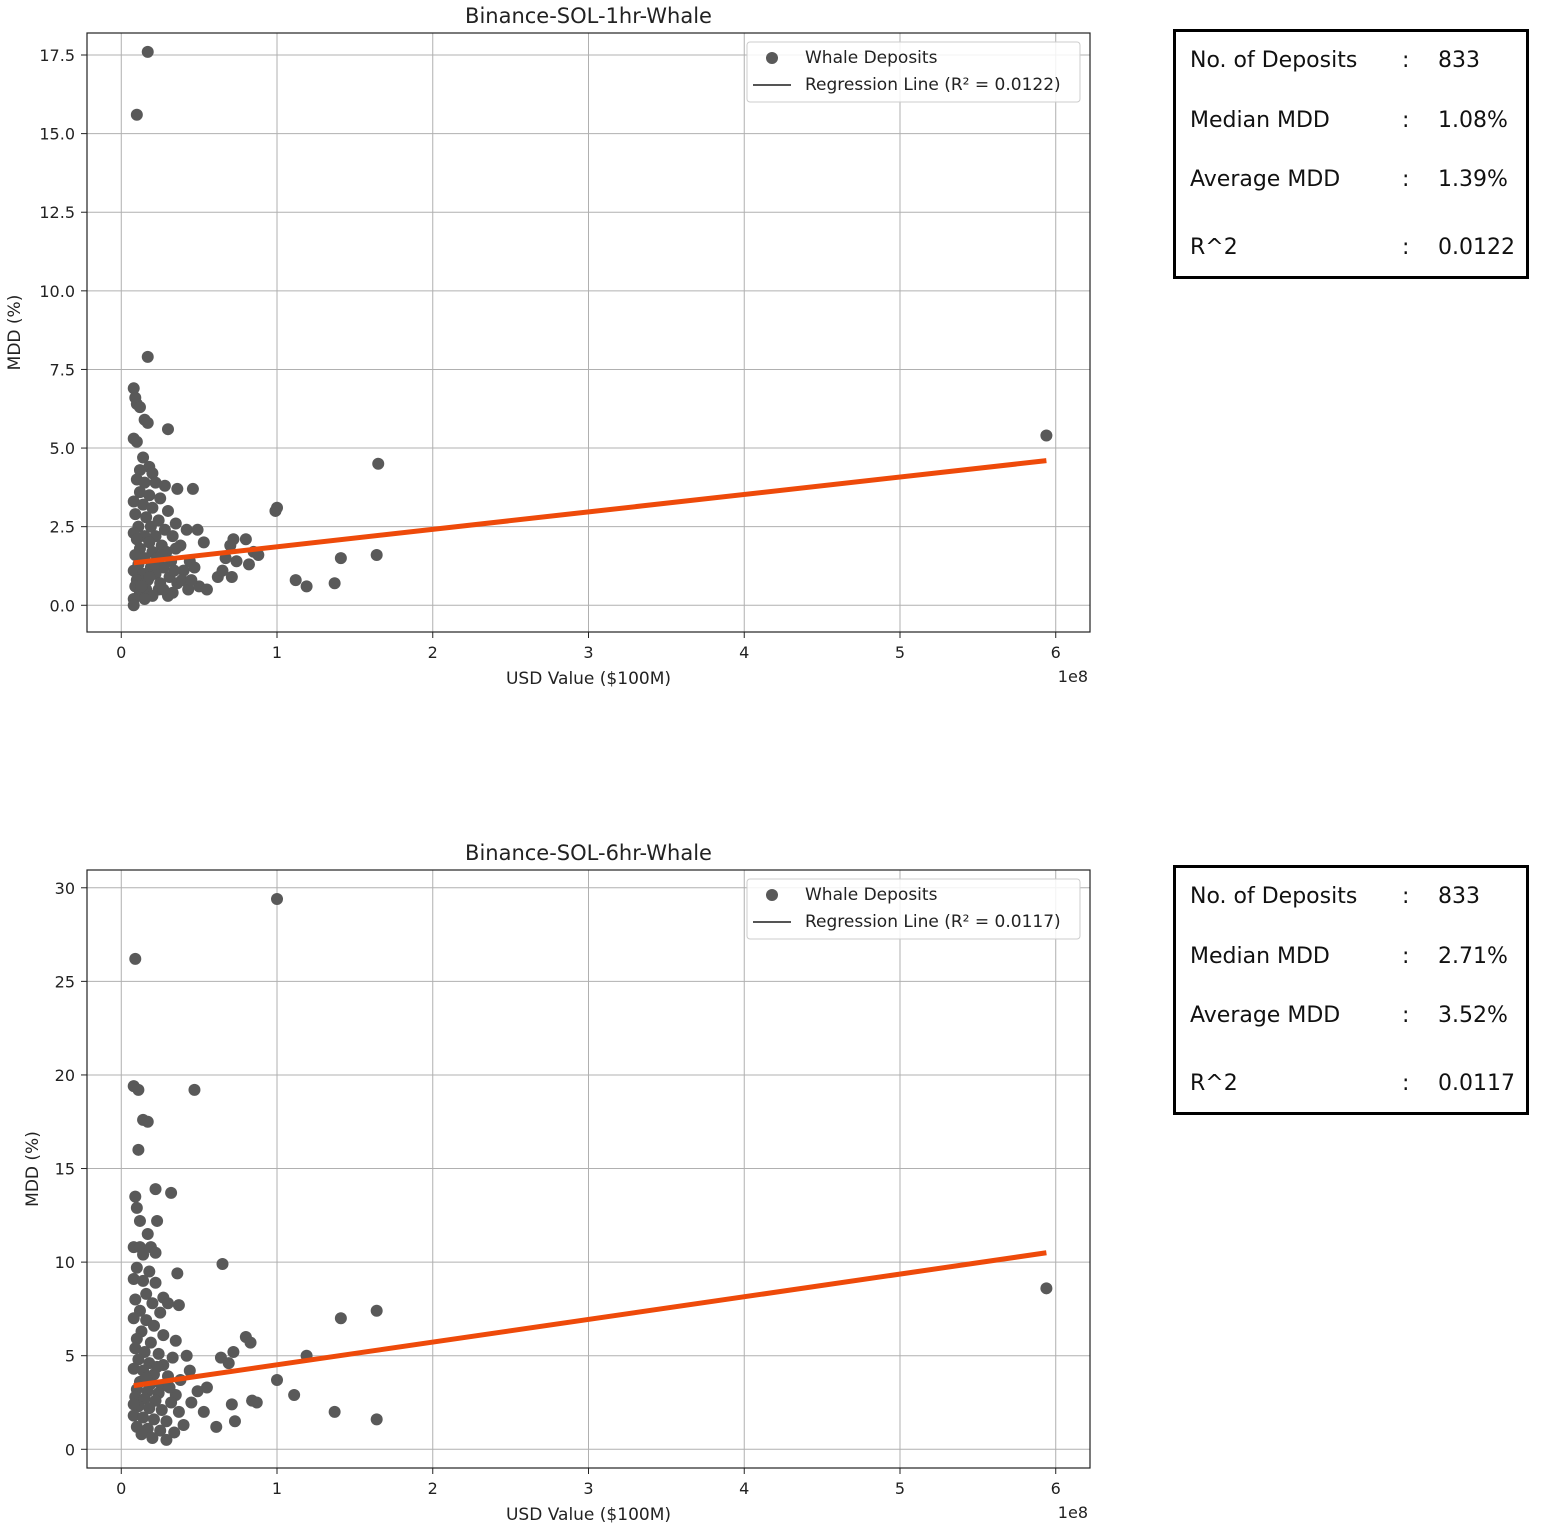 The image size is (1542, 1528). What do you see at coordinates (57, 55) in the screenshot?
I see `y-tick-label: 17.5` at bounding box center [57, 55].